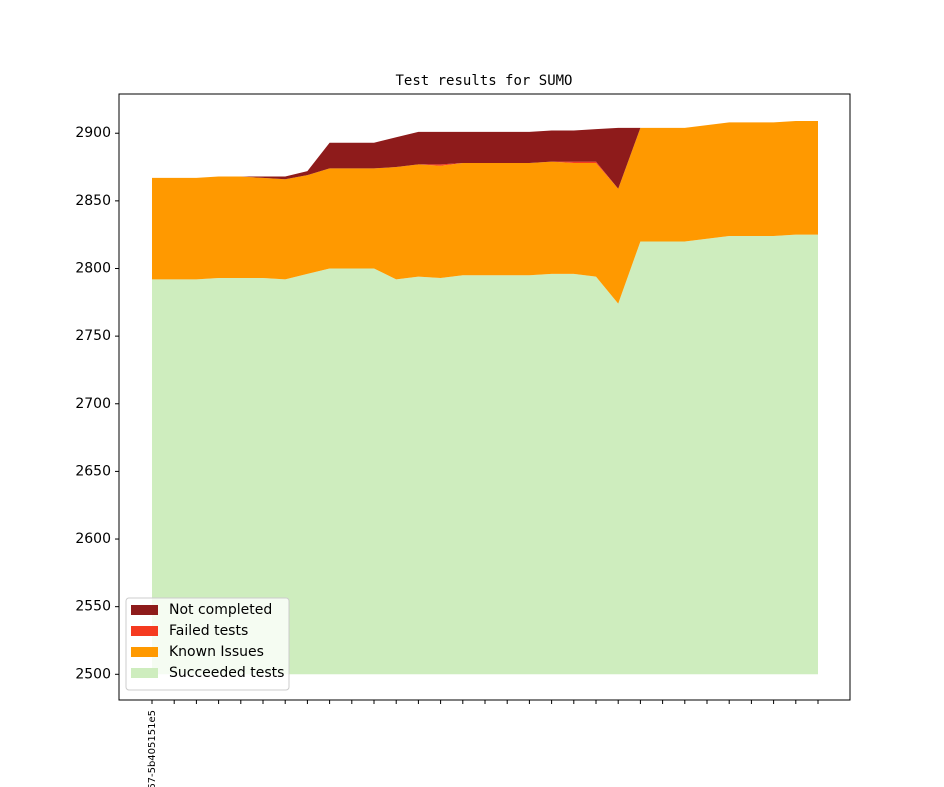  What do you see at coordinates (208, 631) in the screenshot?
I see `legend-label: Failed tests` at bounding box center [208, 631].